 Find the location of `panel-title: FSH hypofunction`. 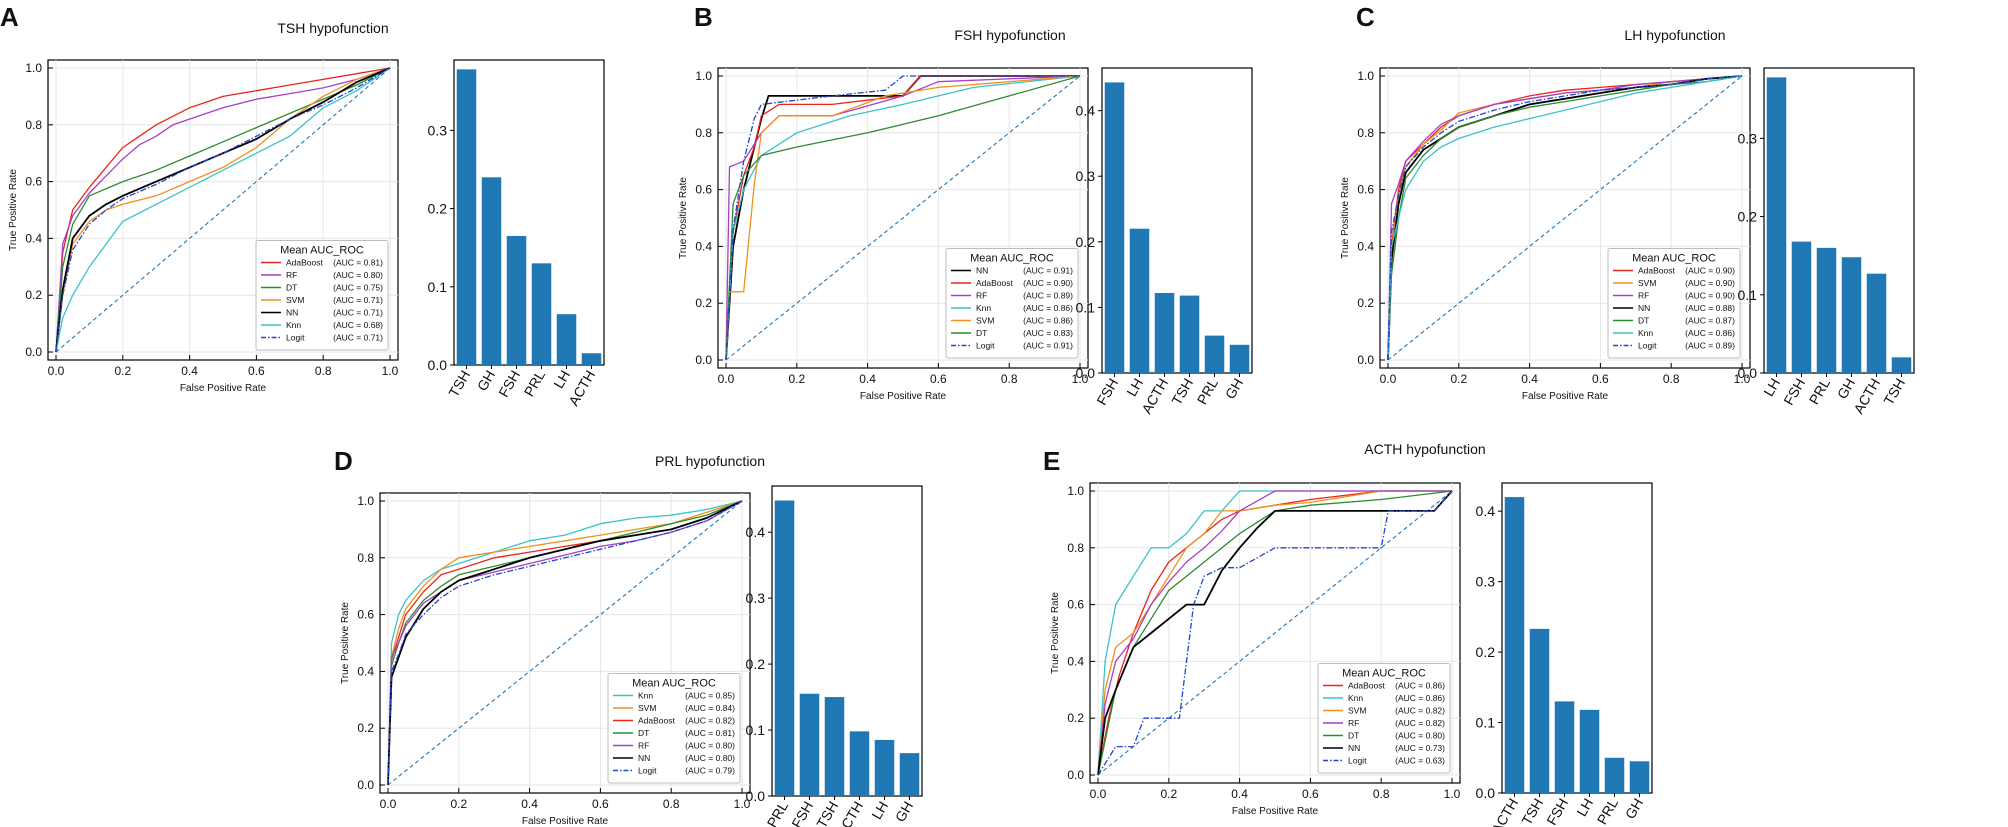

panel-title: FSH hypofunction is located at coordinates (1009, 35).